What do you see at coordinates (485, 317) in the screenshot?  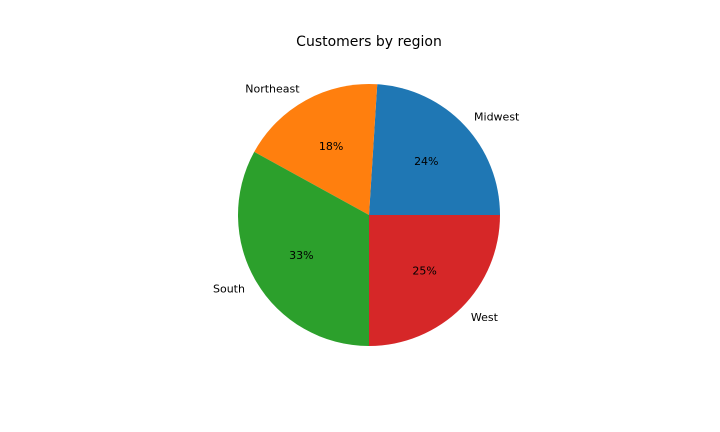 I see `slice-label-west: West` at bounding box center [485, 317].